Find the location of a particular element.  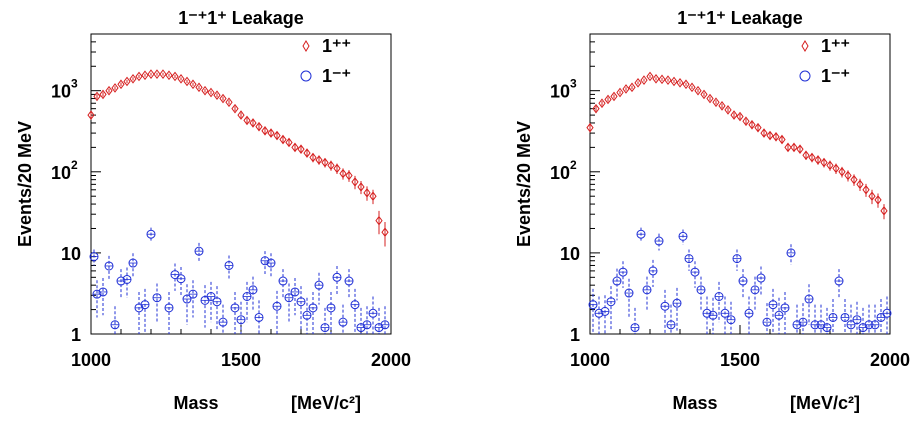

y-axis-label: Events/20 MeV is located at coordinates (524, 184).